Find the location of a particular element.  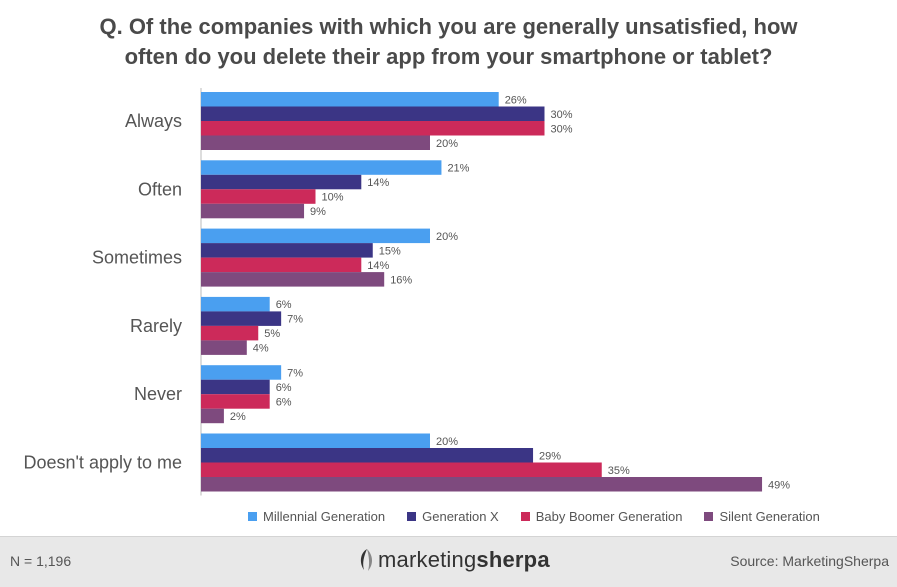

bar-sometimes-generation-x is located at coordinates (287, 250).